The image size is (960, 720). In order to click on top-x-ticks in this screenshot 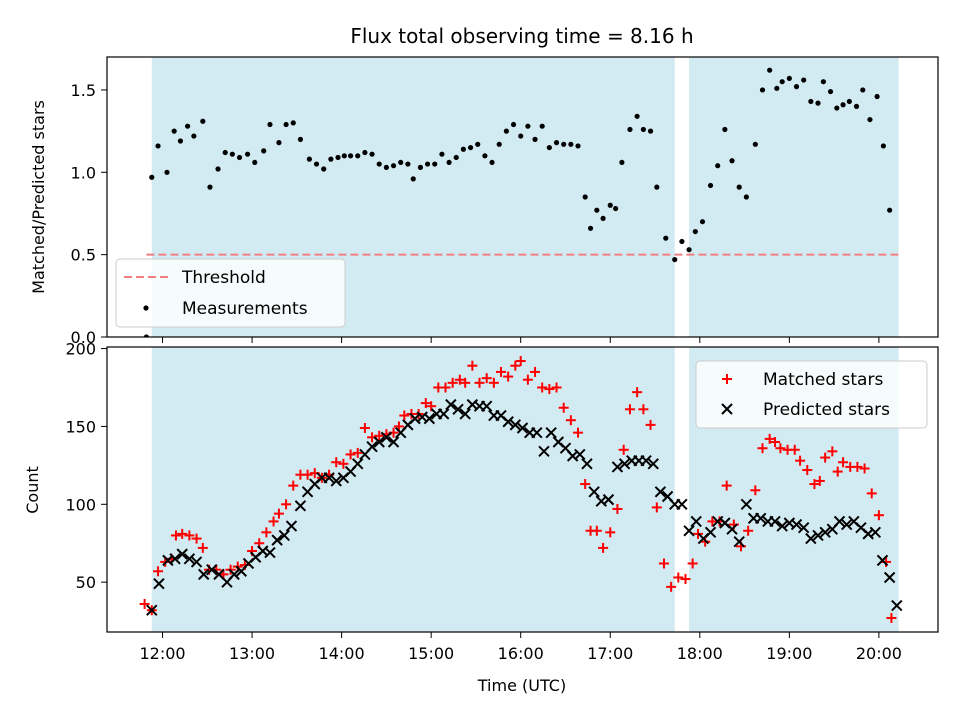, I will do `click(521, 340)`.